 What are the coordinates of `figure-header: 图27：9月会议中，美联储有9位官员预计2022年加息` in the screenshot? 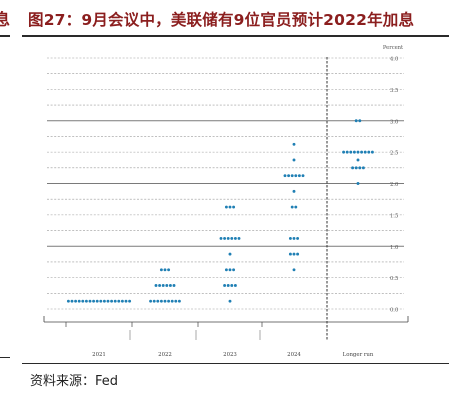 It's located at (235, 21).